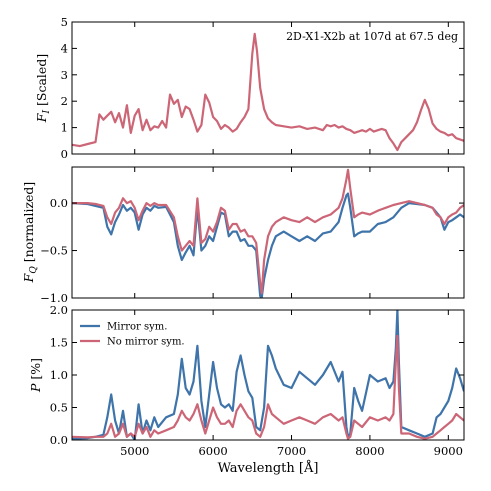 Image resolution: width=491 pixels, height=491 pixels. What do you see at coordinates (64, 101) in the screenshot?
I see `flux-ytick-label: 2` at bounding box center [64, 101].